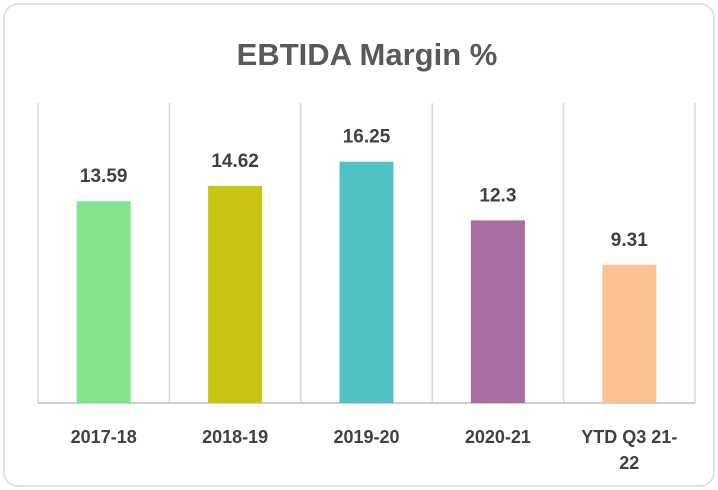  What do you see at coordinates (497, 437) in the screenshot?
I see `x-tick-label: 2020-21` at bounding box center [497, 437].